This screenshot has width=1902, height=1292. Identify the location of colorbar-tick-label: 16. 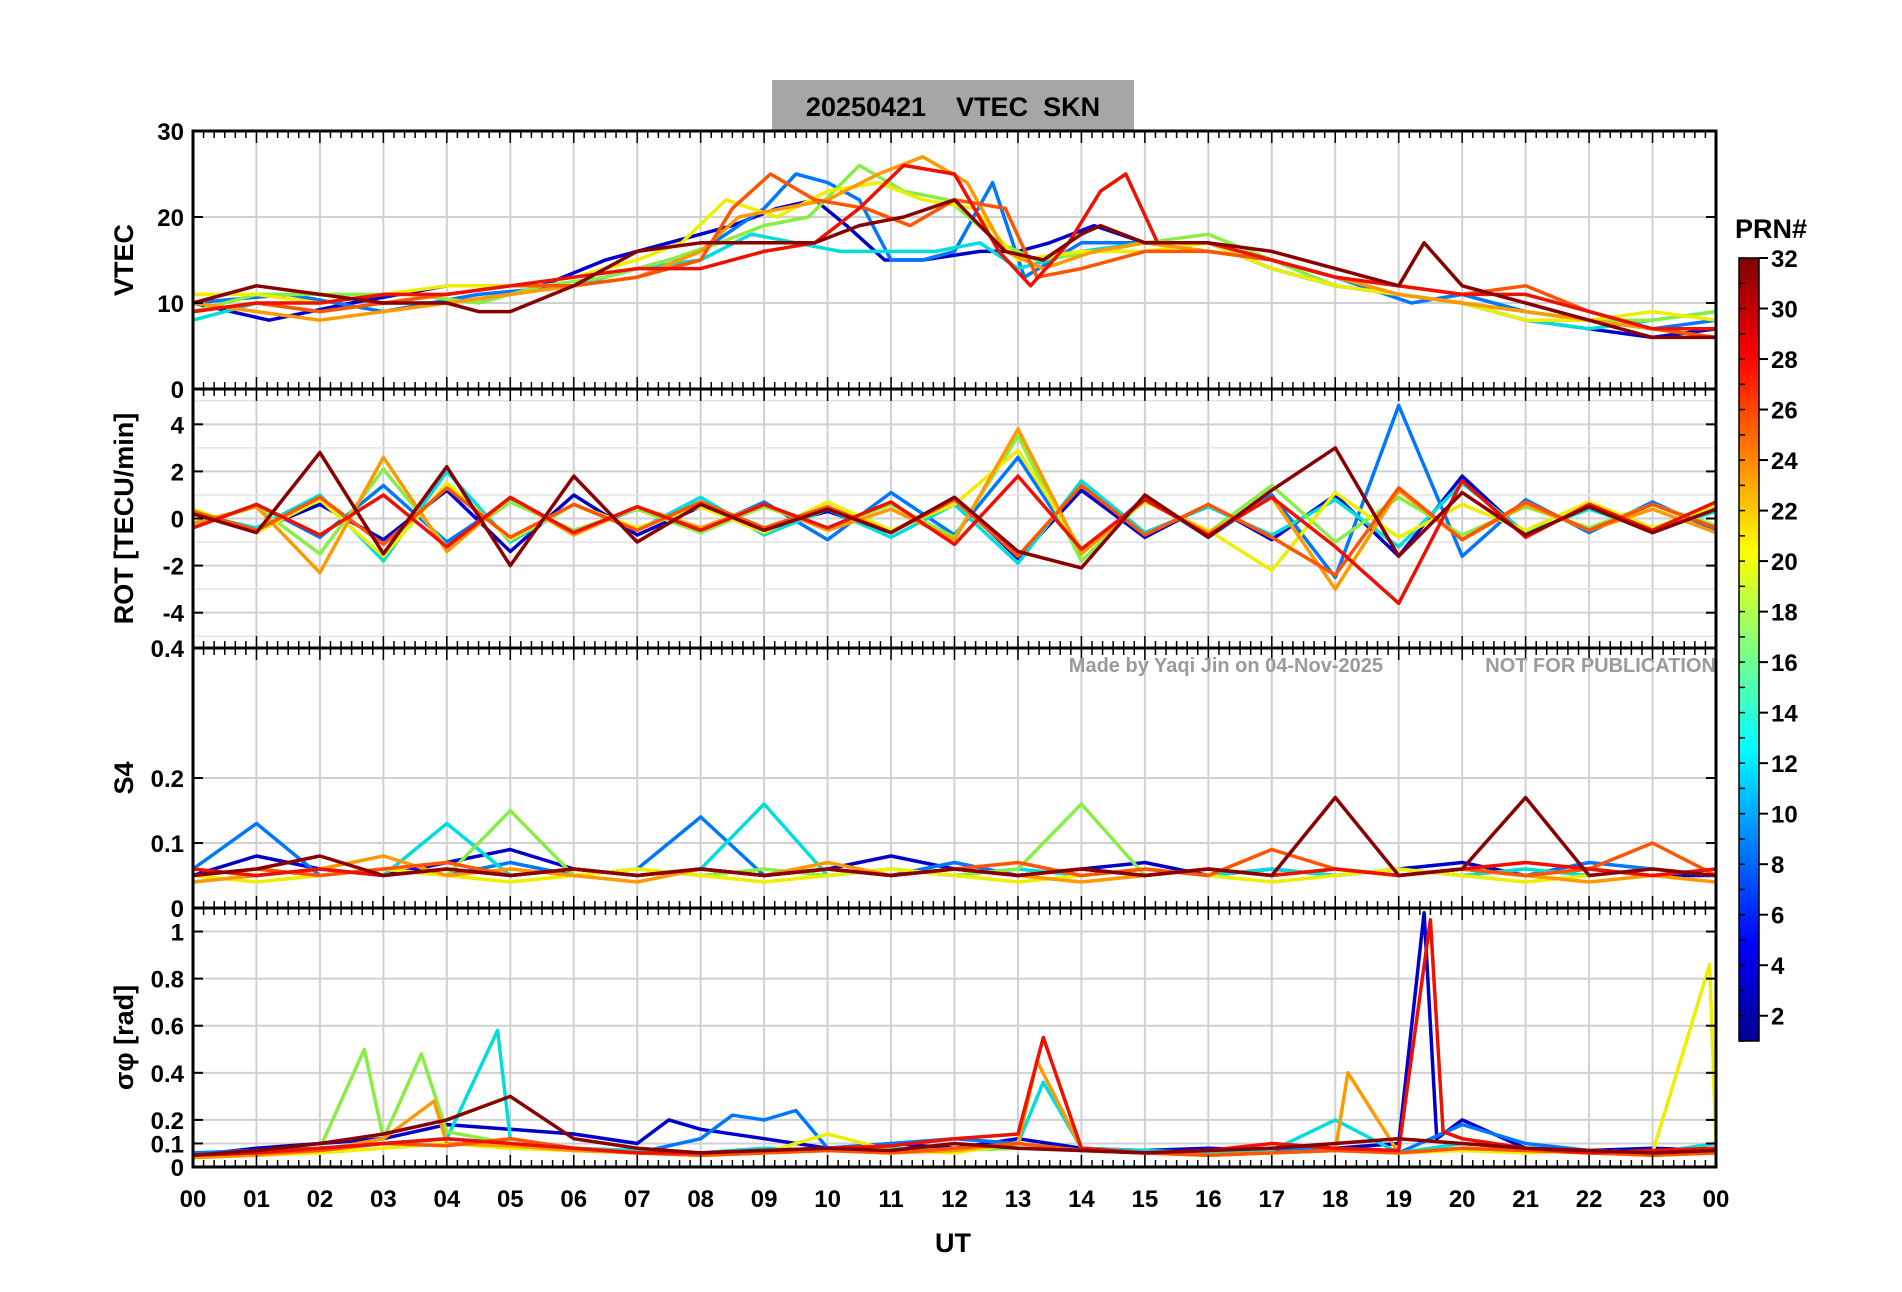
(1784, 663).